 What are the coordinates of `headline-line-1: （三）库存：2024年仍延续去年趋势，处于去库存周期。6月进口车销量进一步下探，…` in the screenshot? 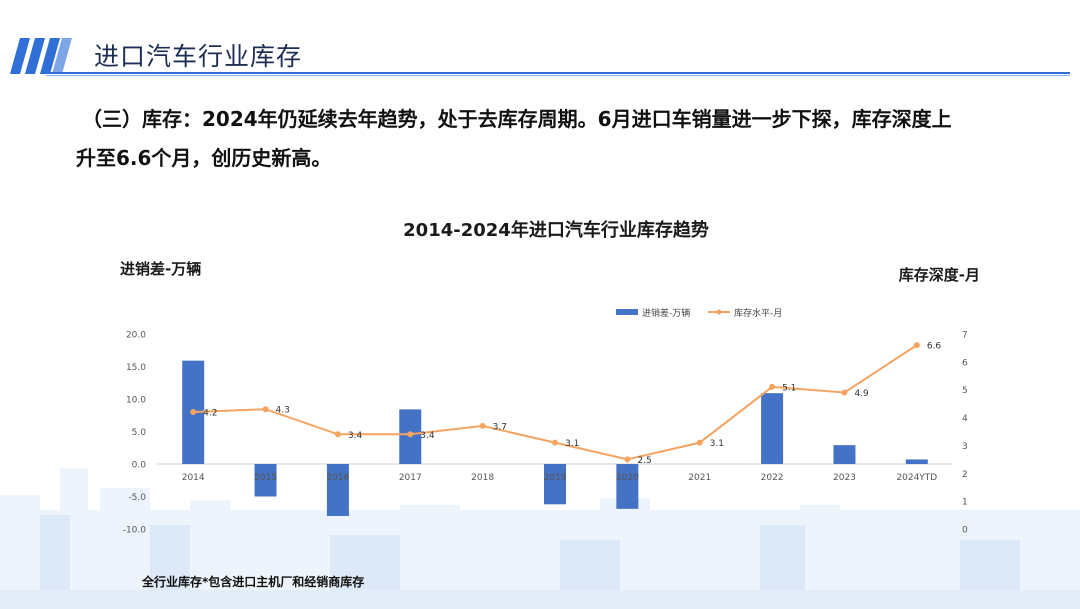 It's located at (517, 119).